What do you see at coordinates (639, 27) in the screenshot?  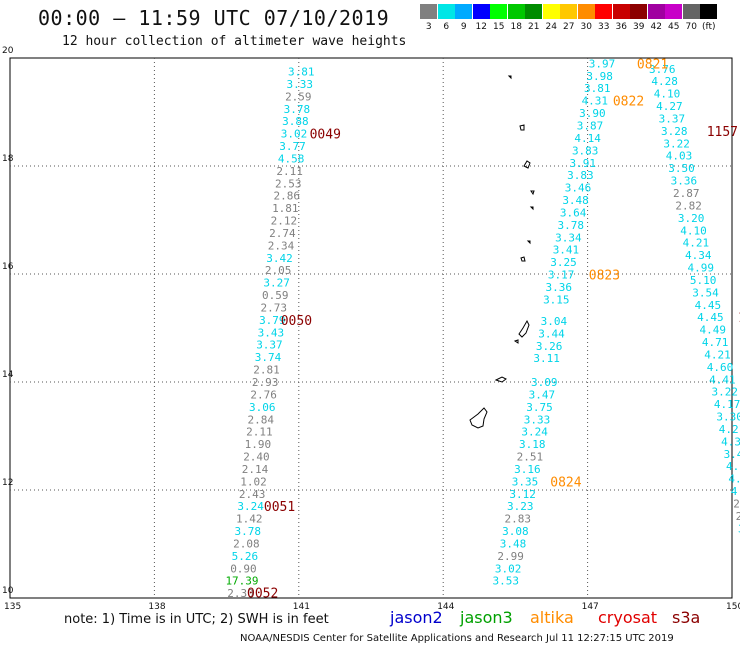 I see `scale-tick-label: 39` at bounding box center [639, 27].